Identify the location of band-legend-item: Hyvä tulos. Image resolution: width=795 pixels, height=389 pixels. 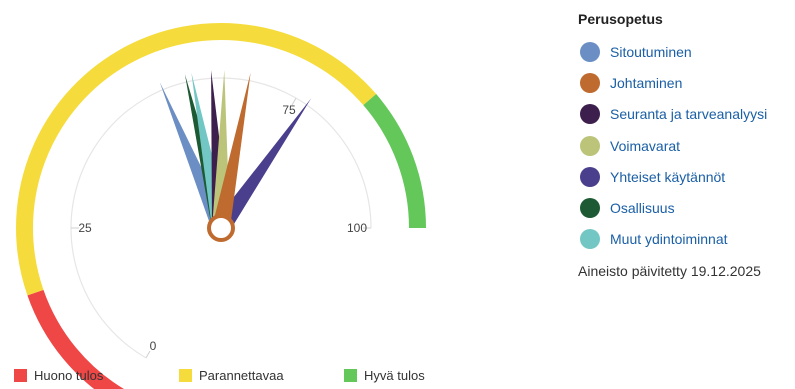
(384, 375).